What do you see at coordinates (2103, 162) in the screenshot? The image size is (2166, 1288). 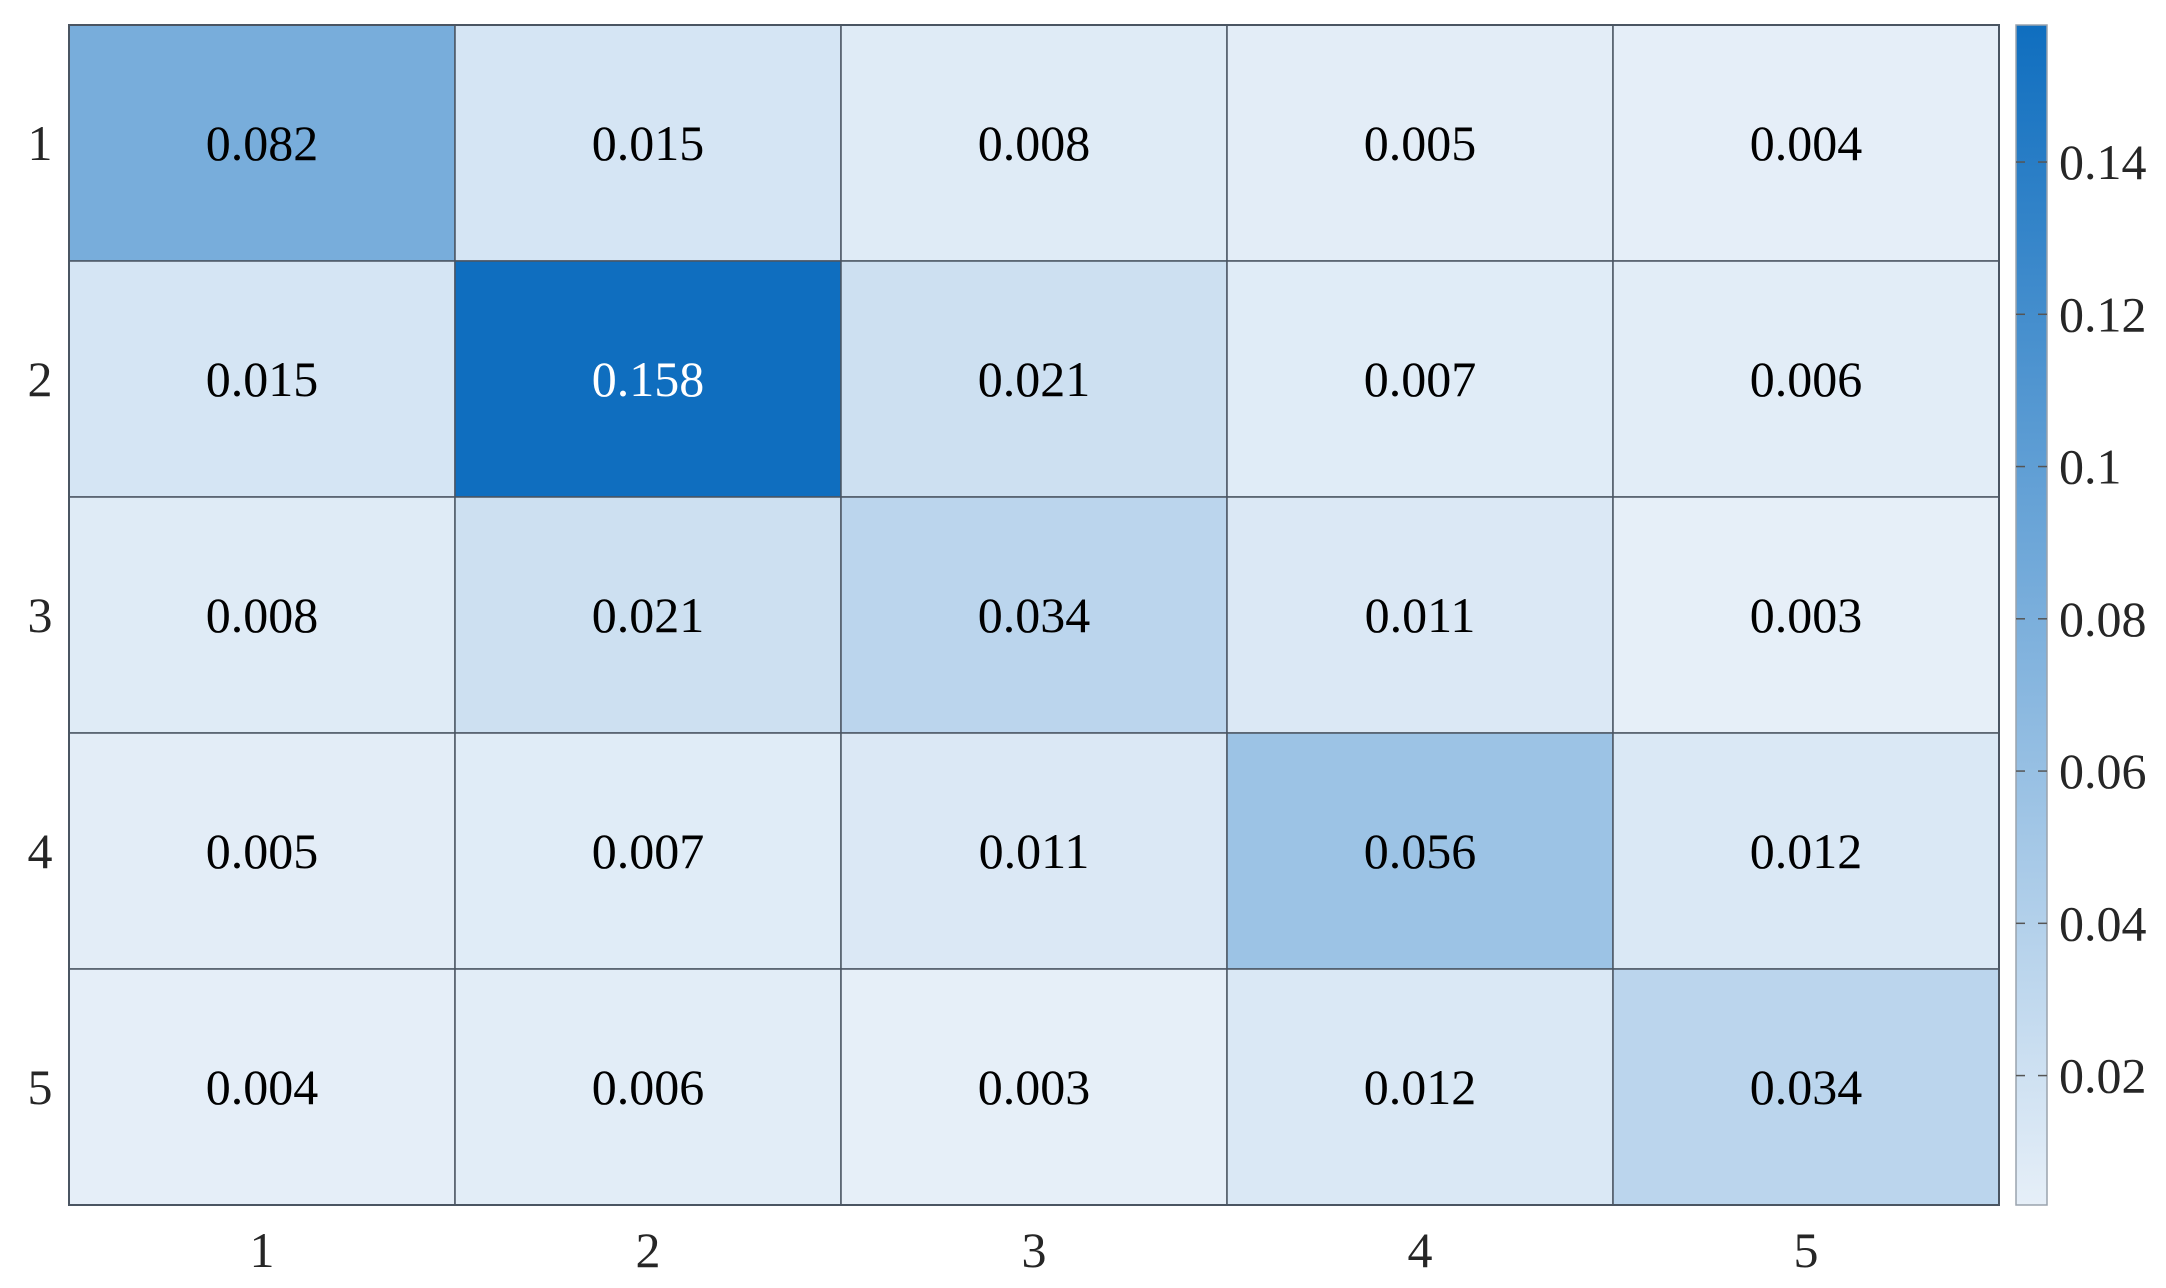 I see `colorbar-tick-label: 0.14` at bounding box center [2103, 162].